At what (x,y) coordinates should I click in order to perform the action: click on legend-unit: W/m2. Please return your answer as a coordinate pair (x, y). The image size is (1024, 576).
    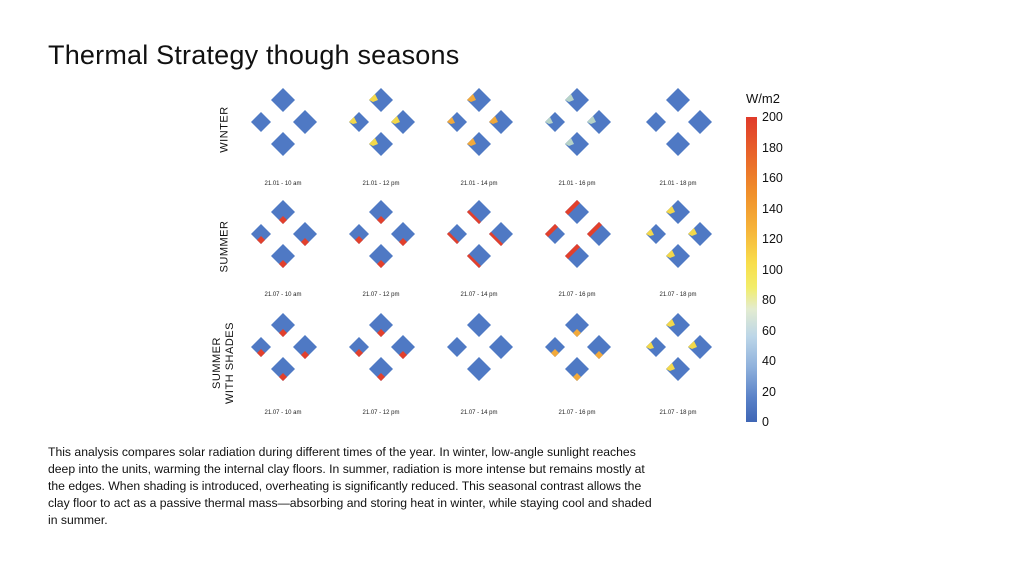
    Looking at the image, I should click on (763, 98).